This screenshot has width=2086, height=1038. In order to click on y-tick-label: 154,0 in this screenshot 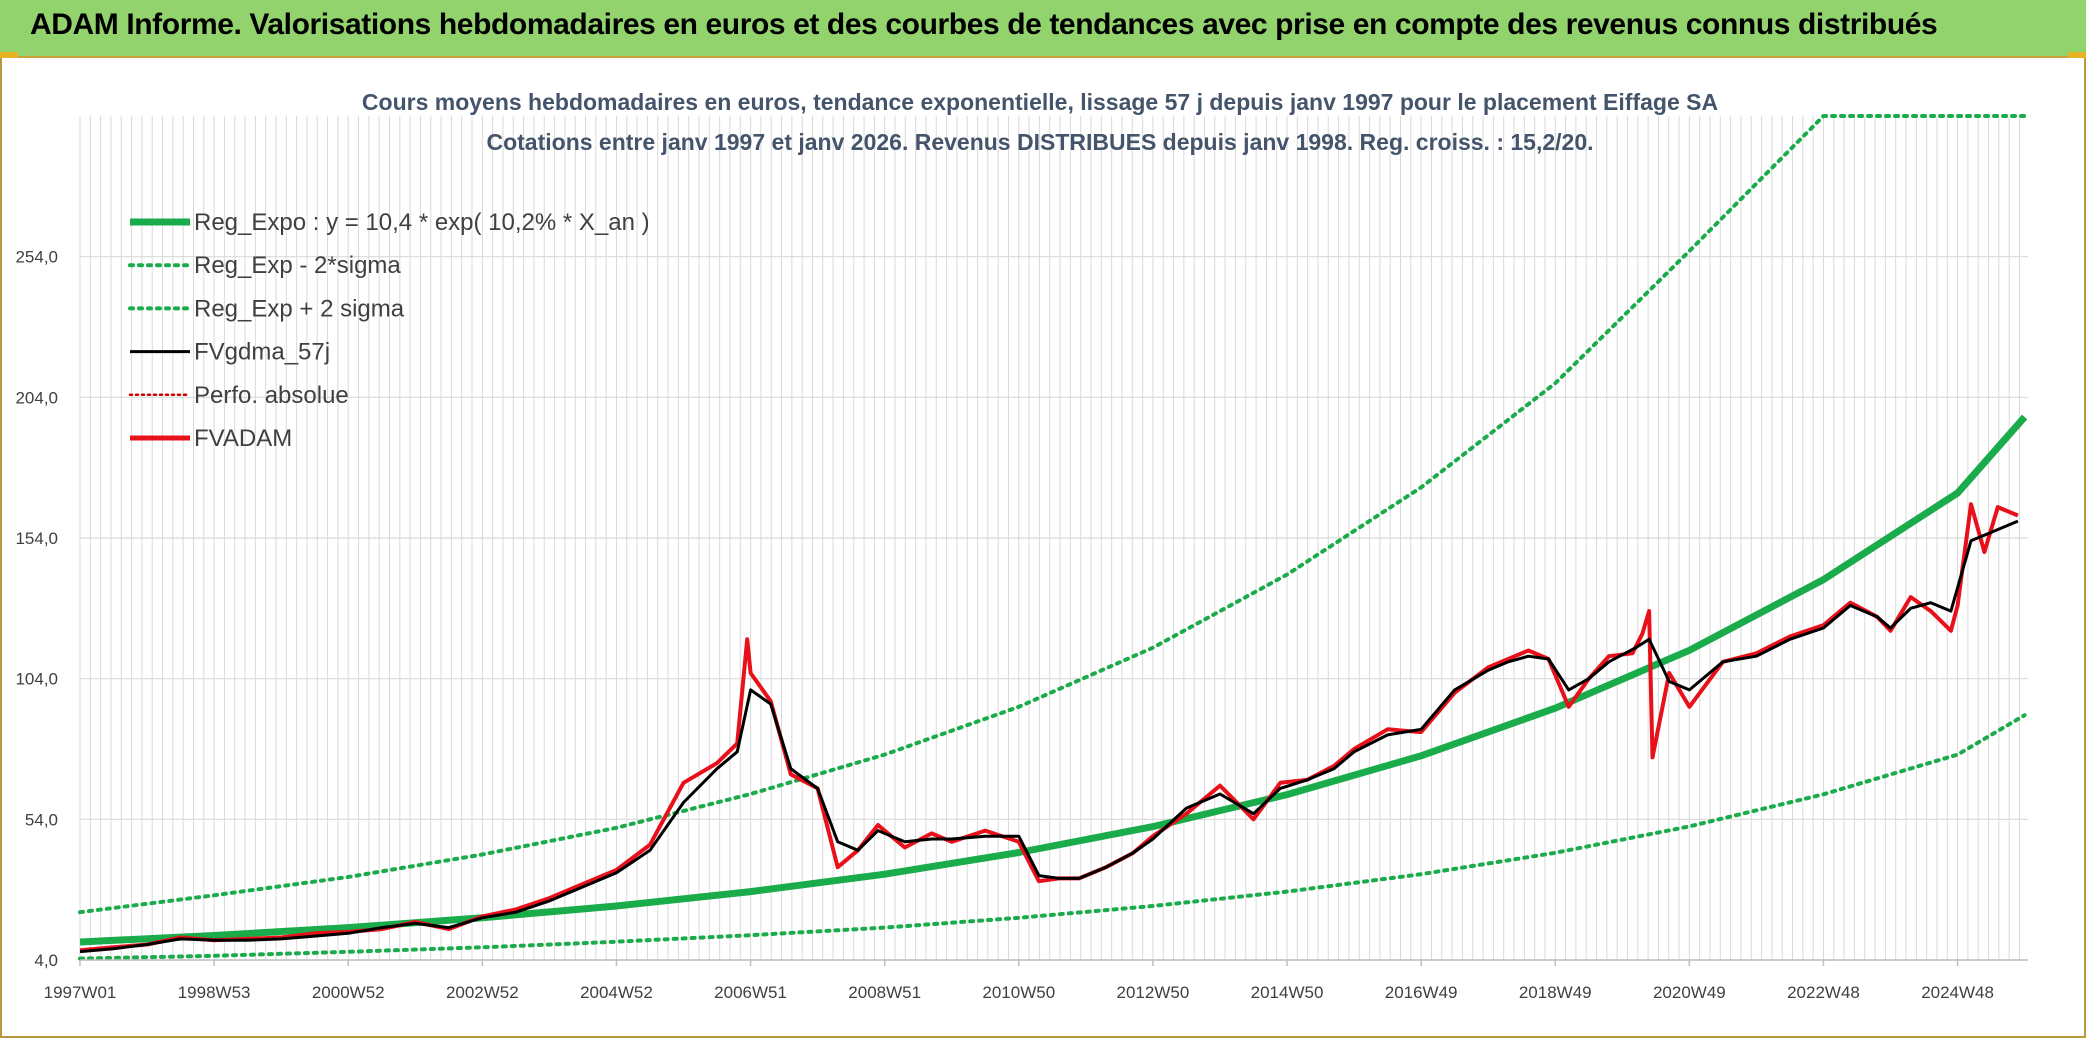, I will do `click(36, 538)`.